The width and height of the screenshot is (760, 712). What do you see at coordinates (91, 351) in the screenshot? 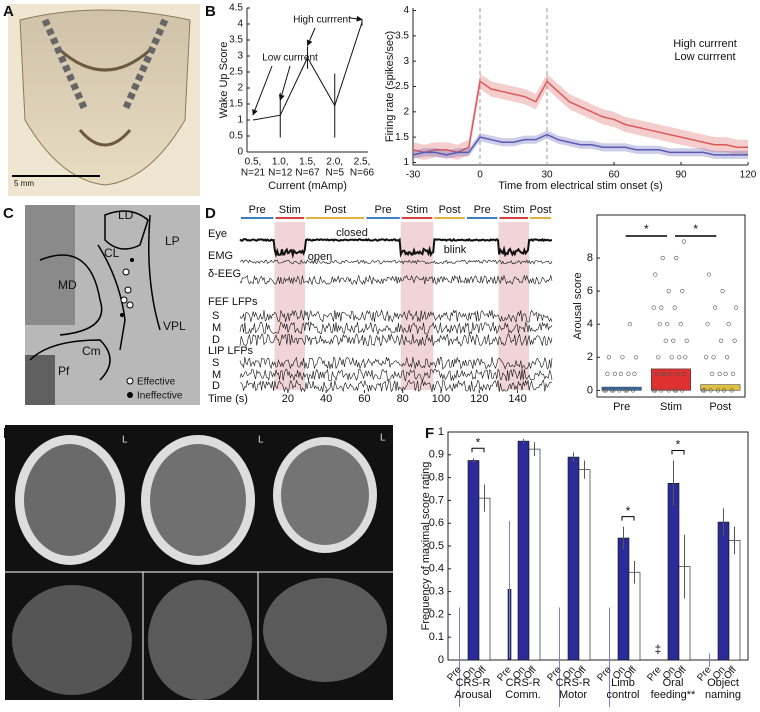
I see `region-label: Cm` at bounding box center [91, 351].